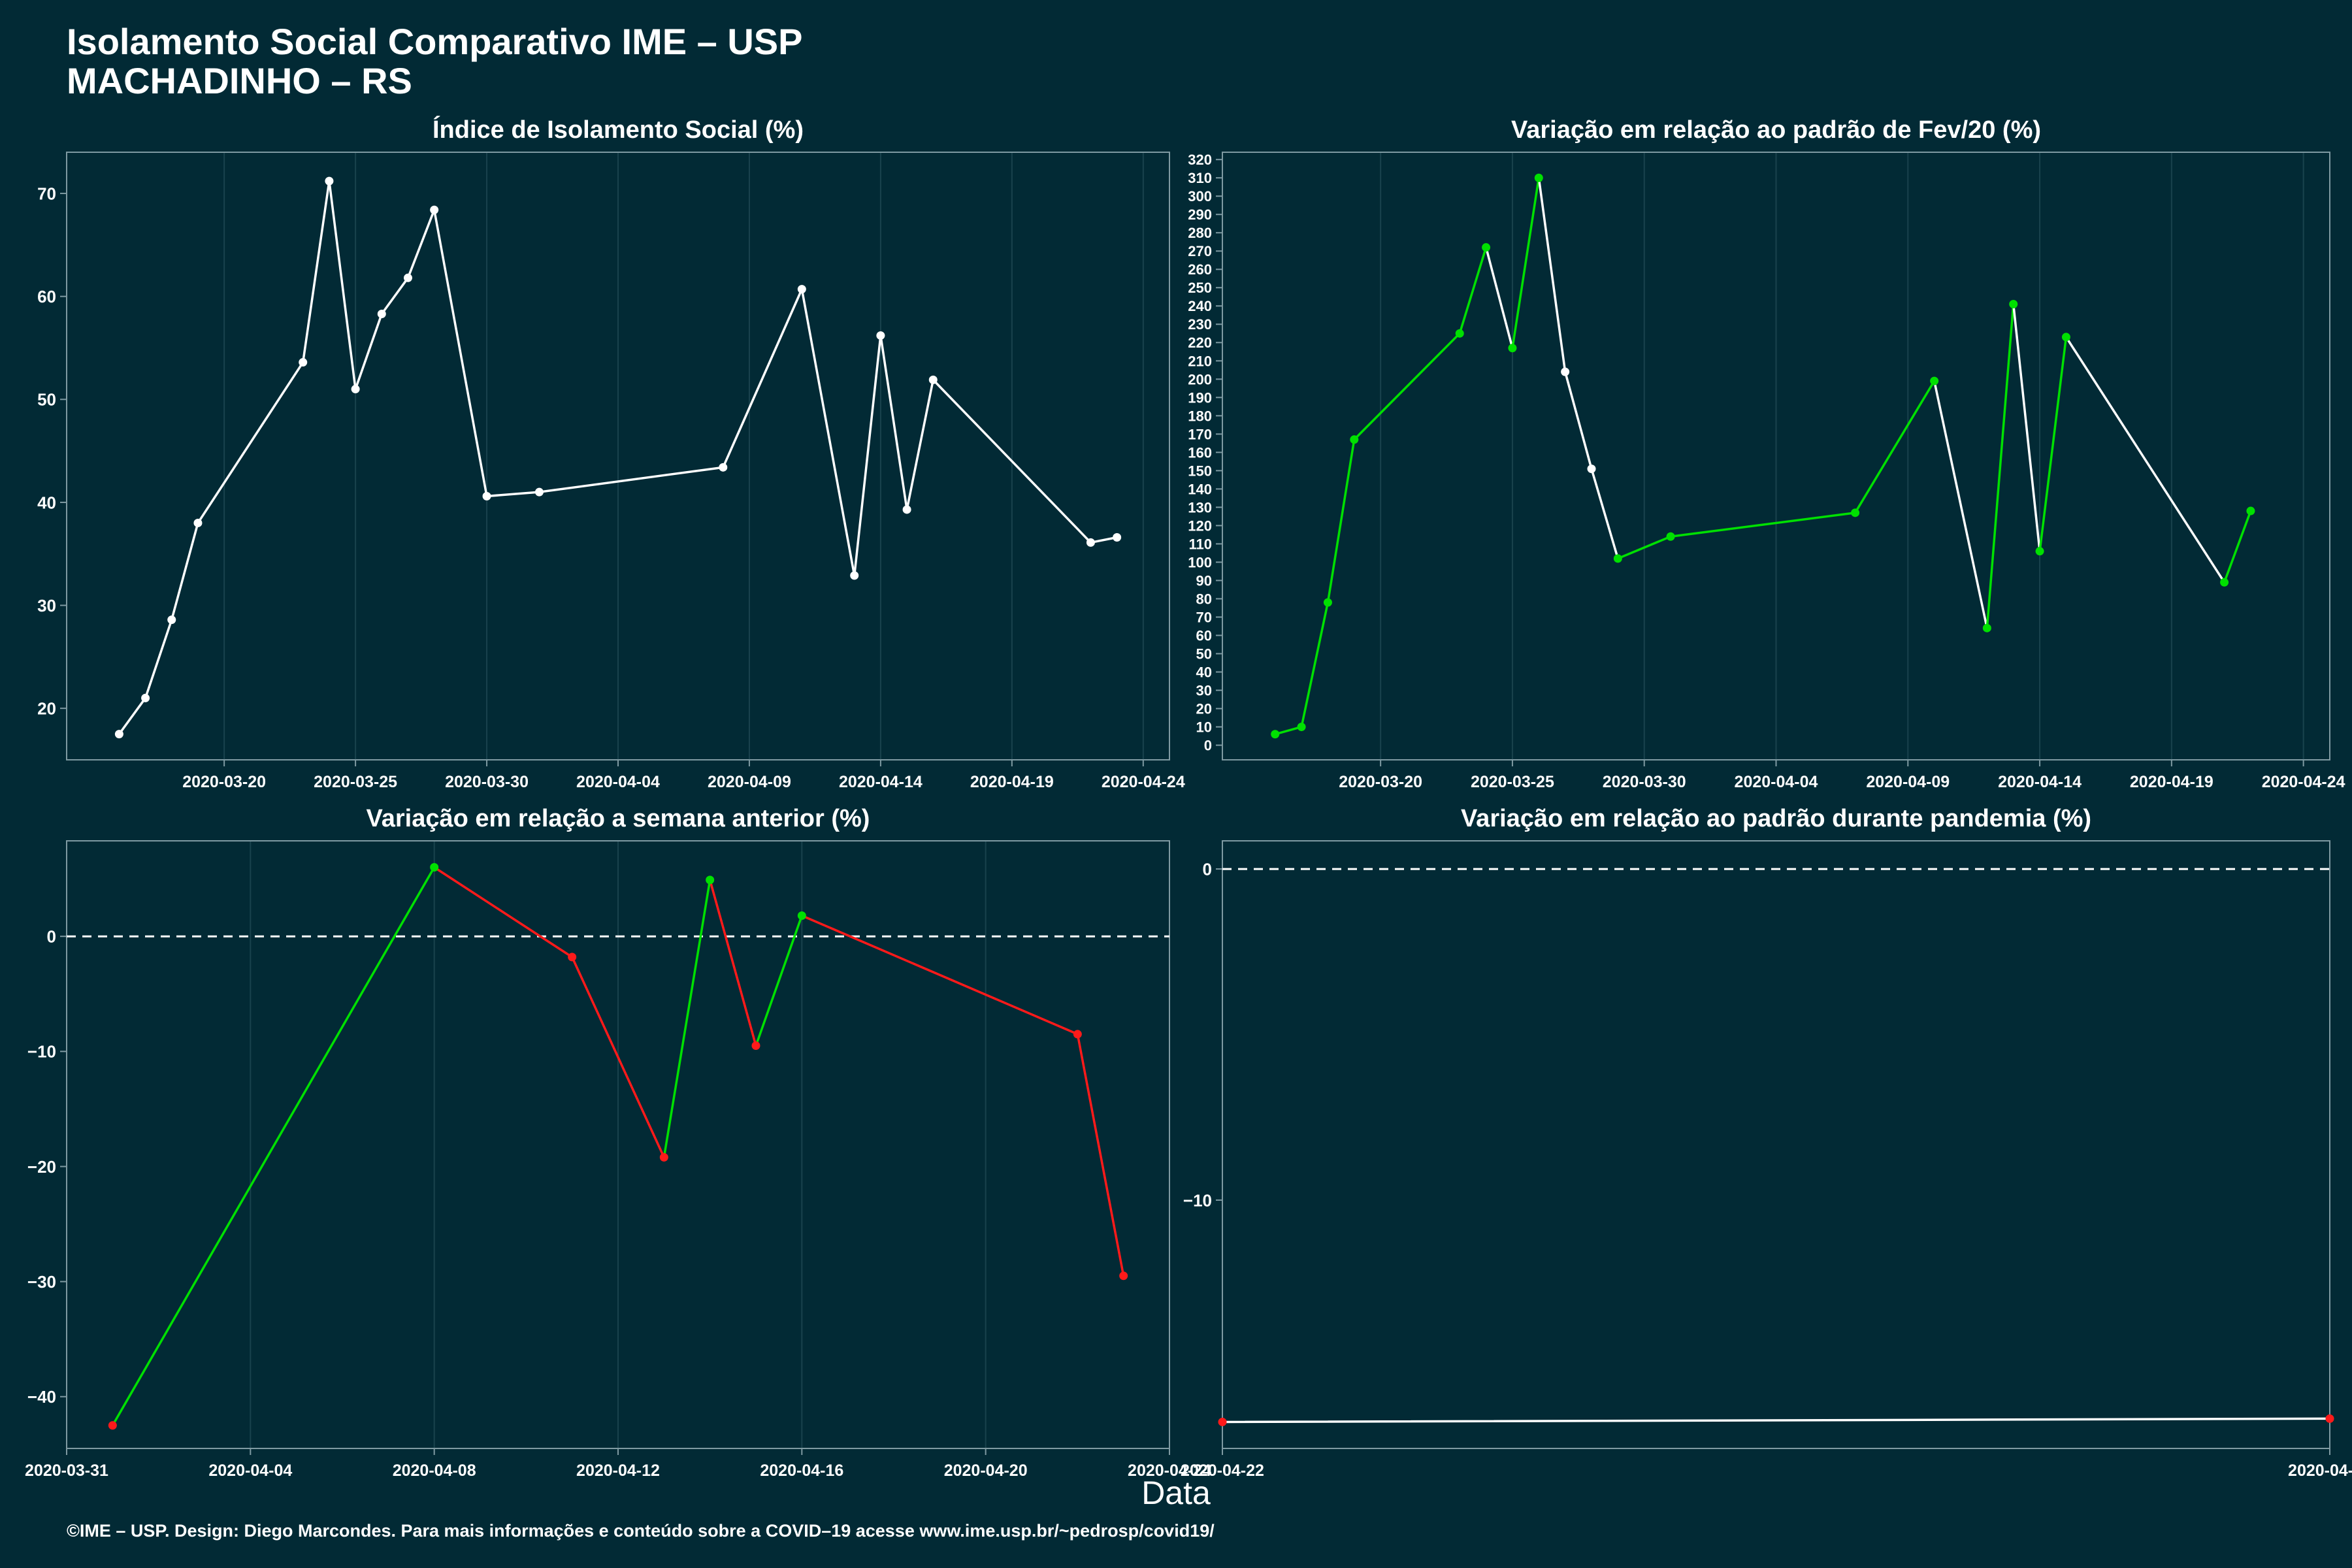 The width and height of the screenshot is (2352, 1568). I want to click on y-tick-label: 200, so click(1200, 379).